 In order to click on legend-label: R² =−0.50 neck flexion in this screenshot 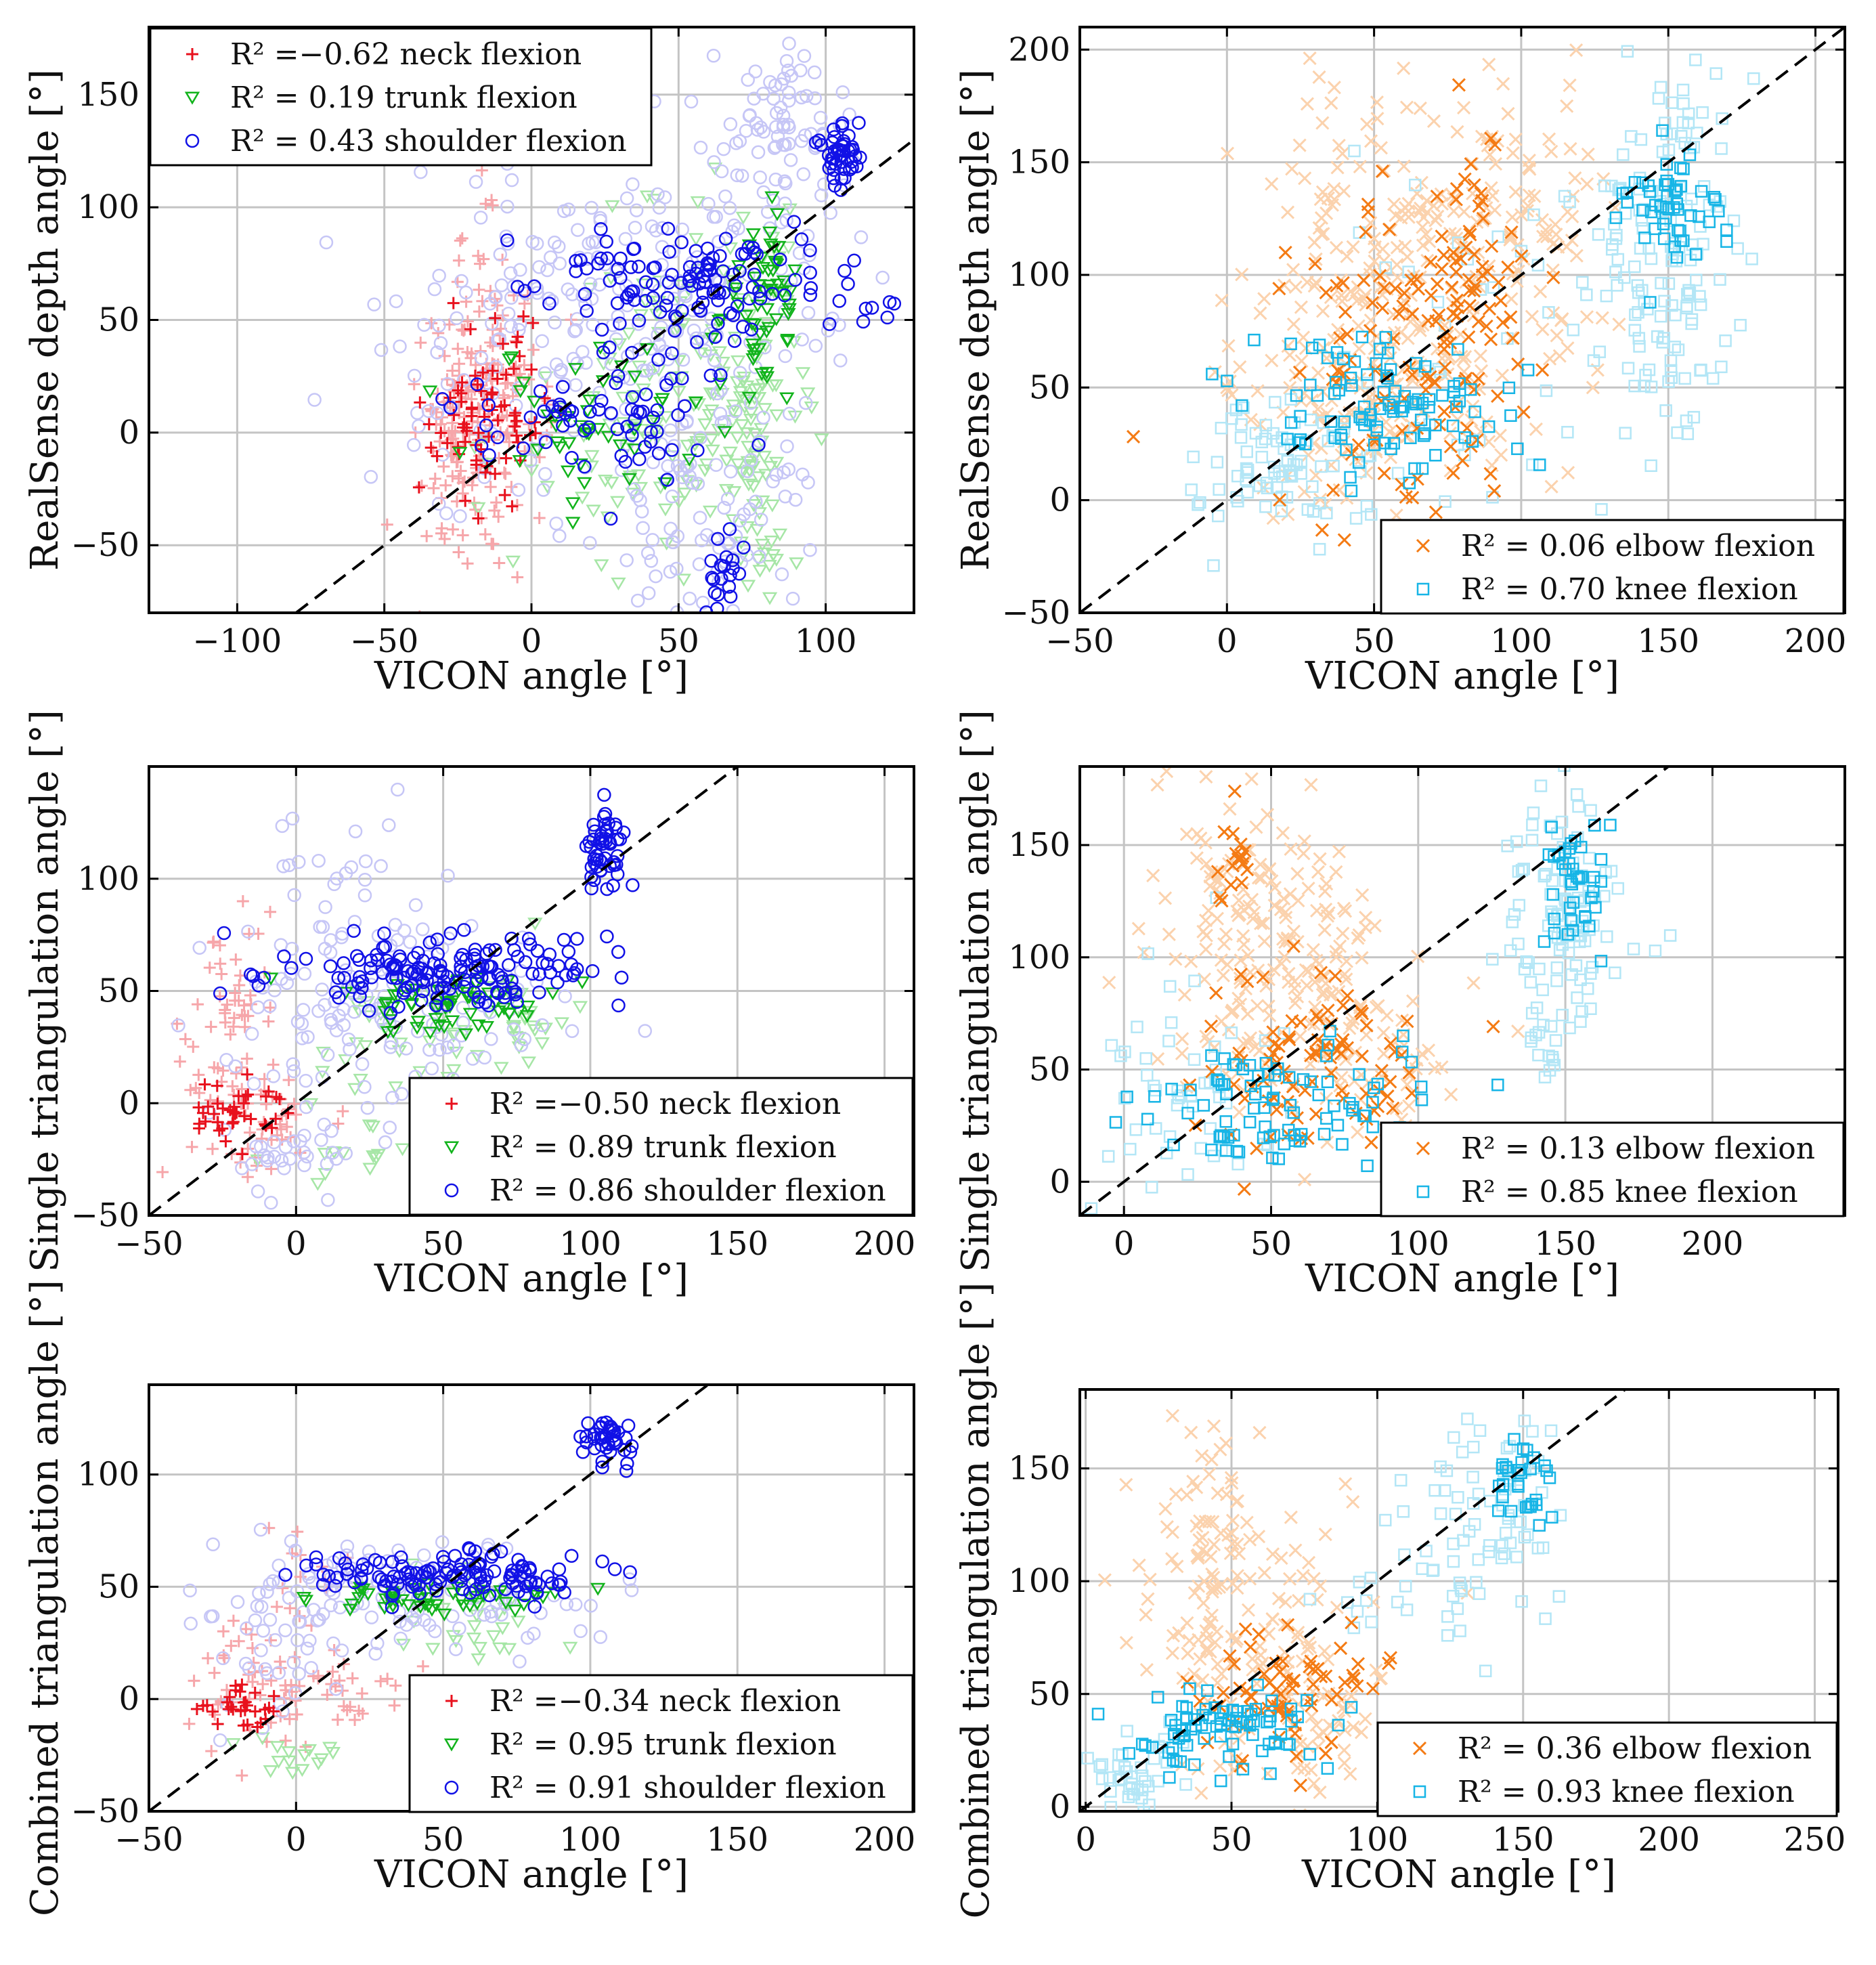, I will do `click(665, 1104)`.